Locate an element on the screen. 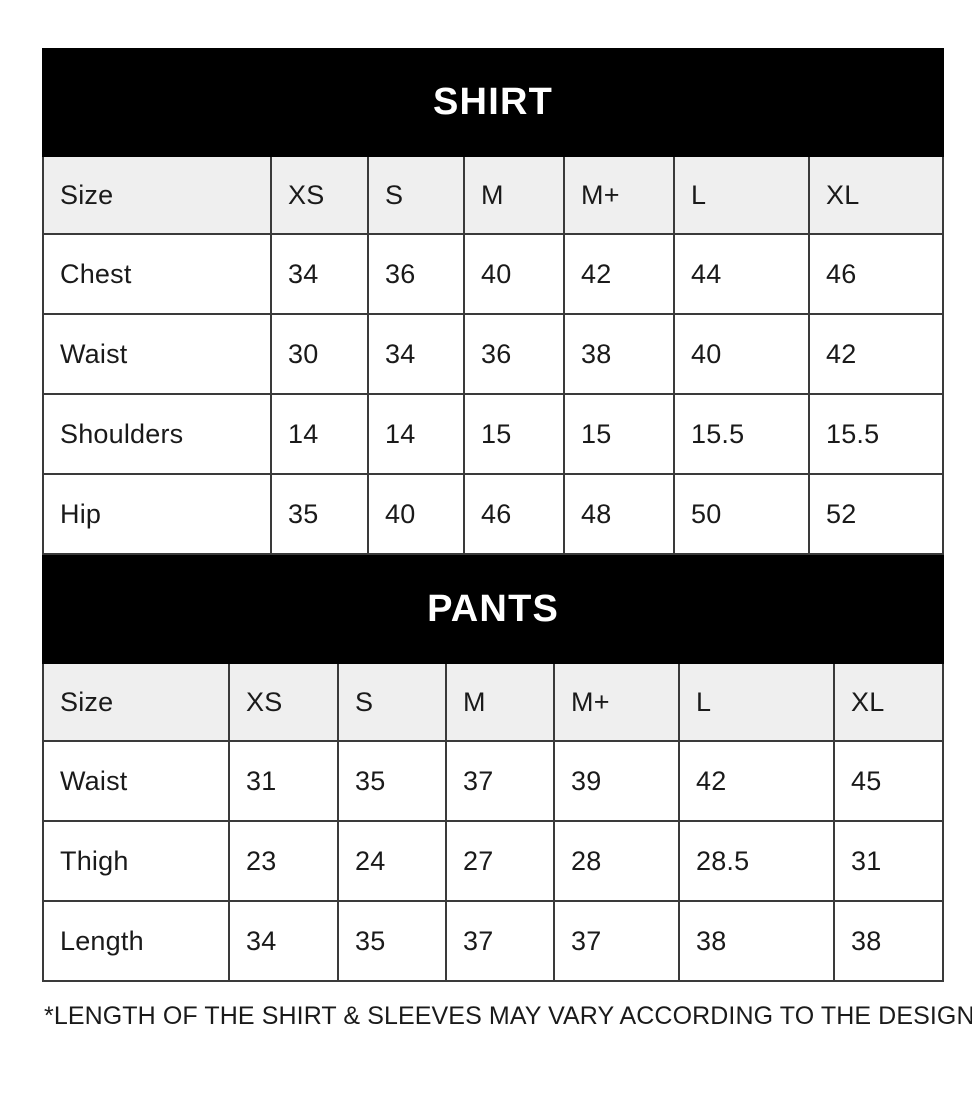  pants-banner-row: PANTS is located at coordinates (493, 609).